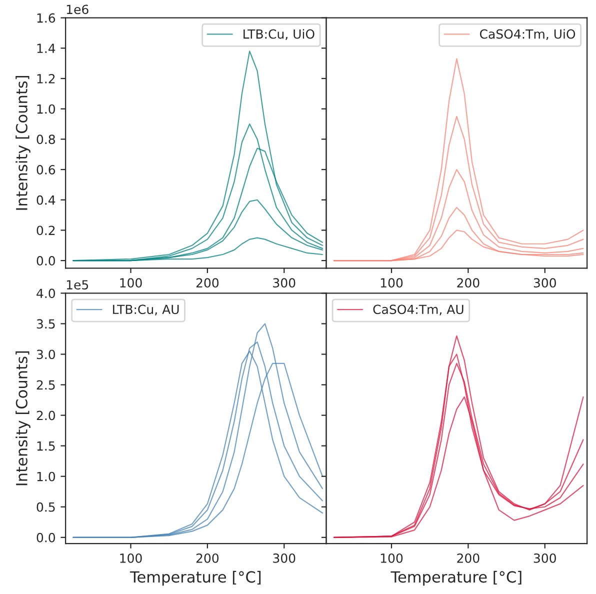 This screenshot has width=596, height=594. Describe the element at coordinates (45, 139) in the screenshot. I see `y-tick-label: 0.8` at that location.